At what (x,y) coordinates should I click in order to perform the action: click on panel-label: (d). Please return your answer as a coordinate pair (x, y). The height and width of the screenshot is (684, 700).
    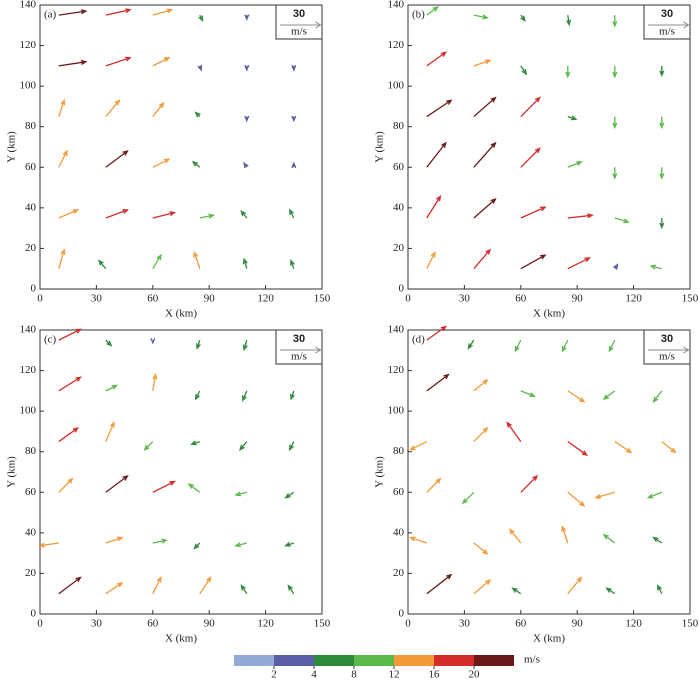
    Looking at the image, I should click on (418, 340).